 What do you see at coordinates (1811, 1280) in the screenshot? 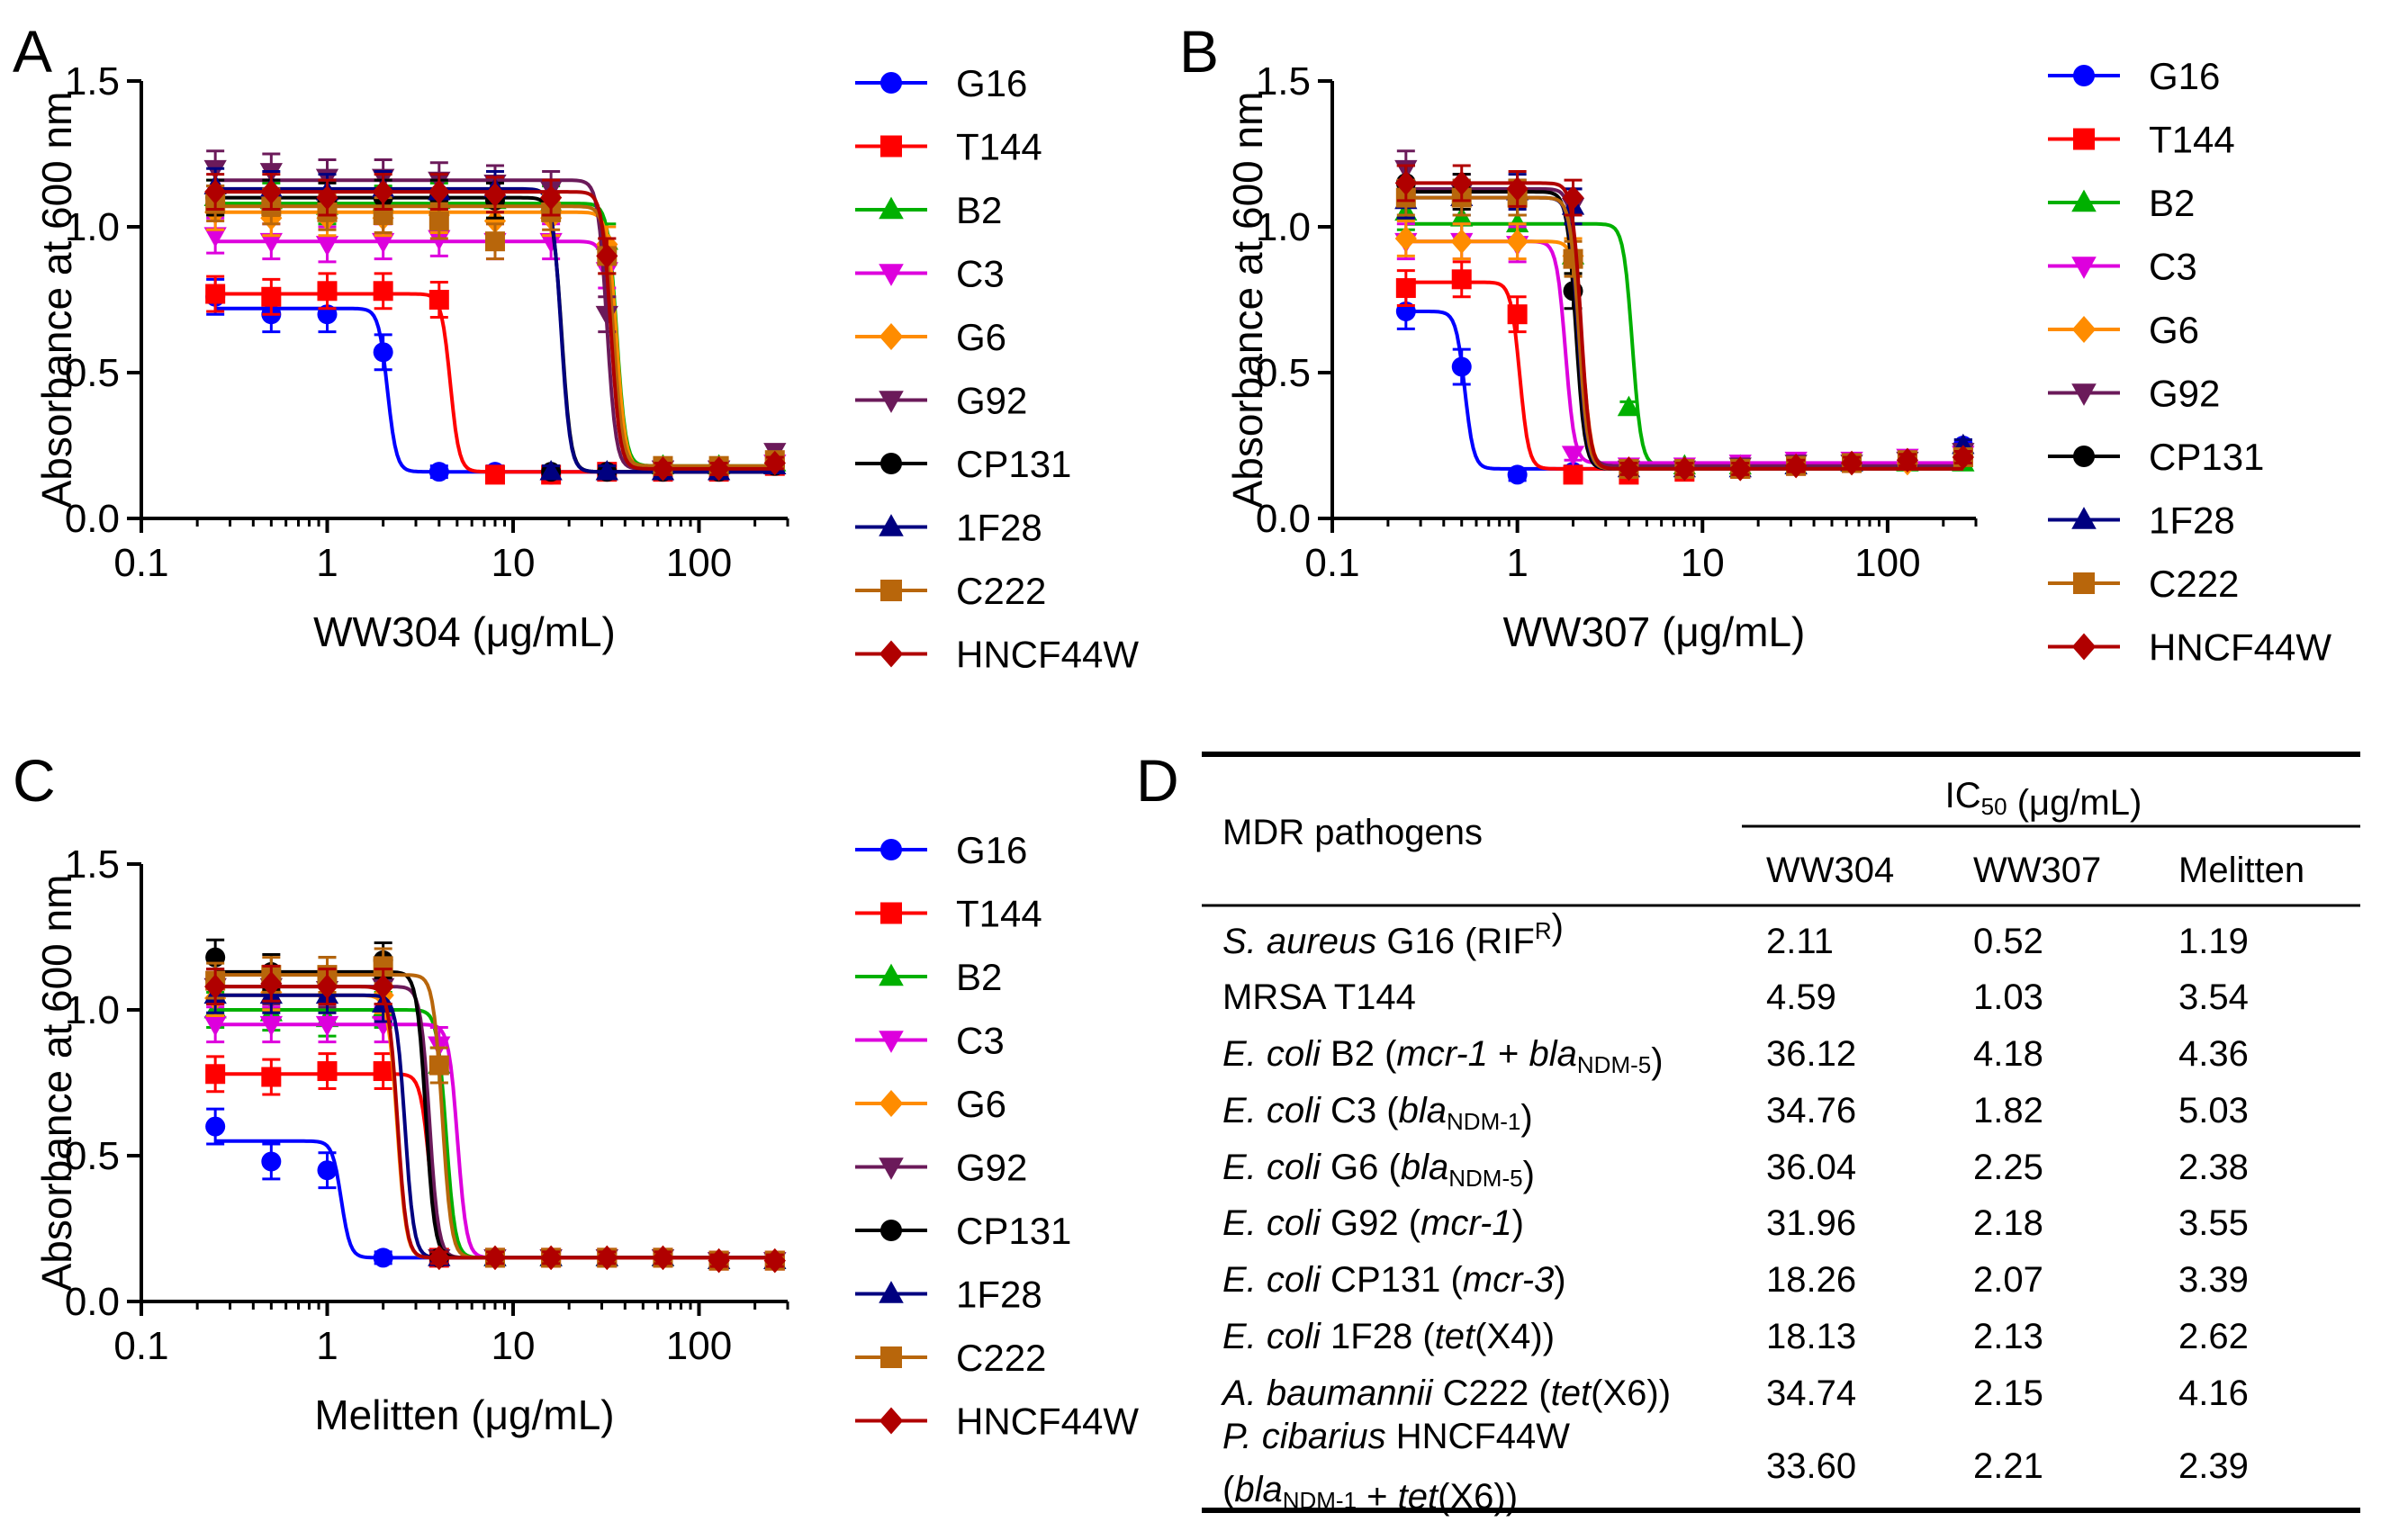
I see `table-cell: 18.26` at bounding box center [1811, 1280].